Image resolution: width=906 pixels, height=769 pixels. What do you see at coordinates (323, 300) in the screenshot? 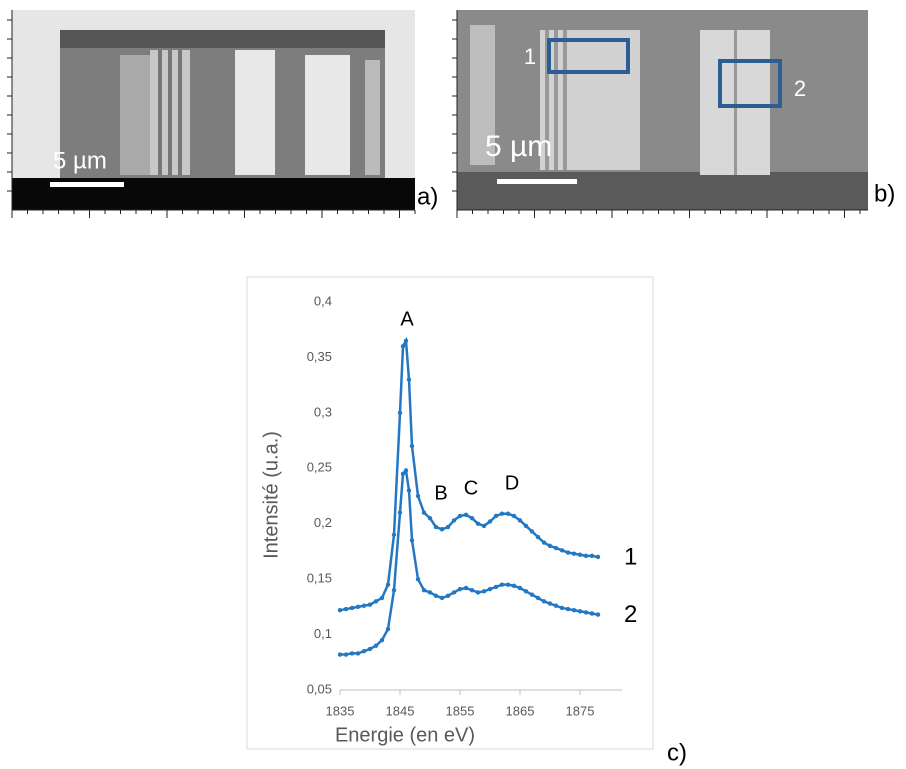
I see `y-tick-label: 0,4` at bounding box center [323, 300].